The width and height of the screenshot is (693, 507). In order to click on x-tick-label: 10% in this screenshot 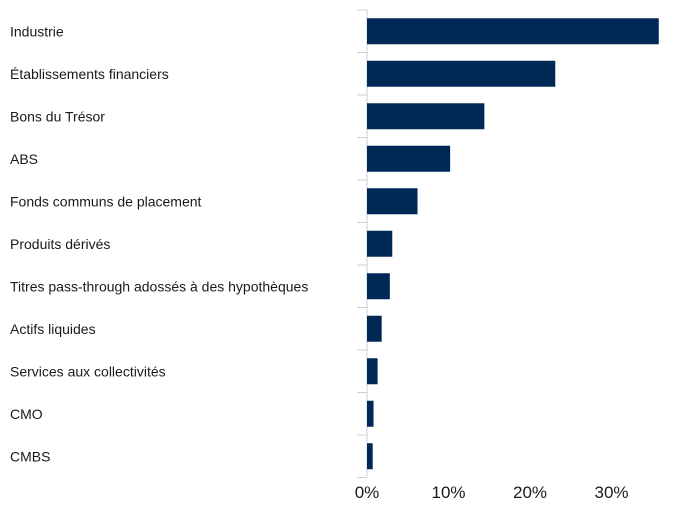, I will do `click(448, 492)`.